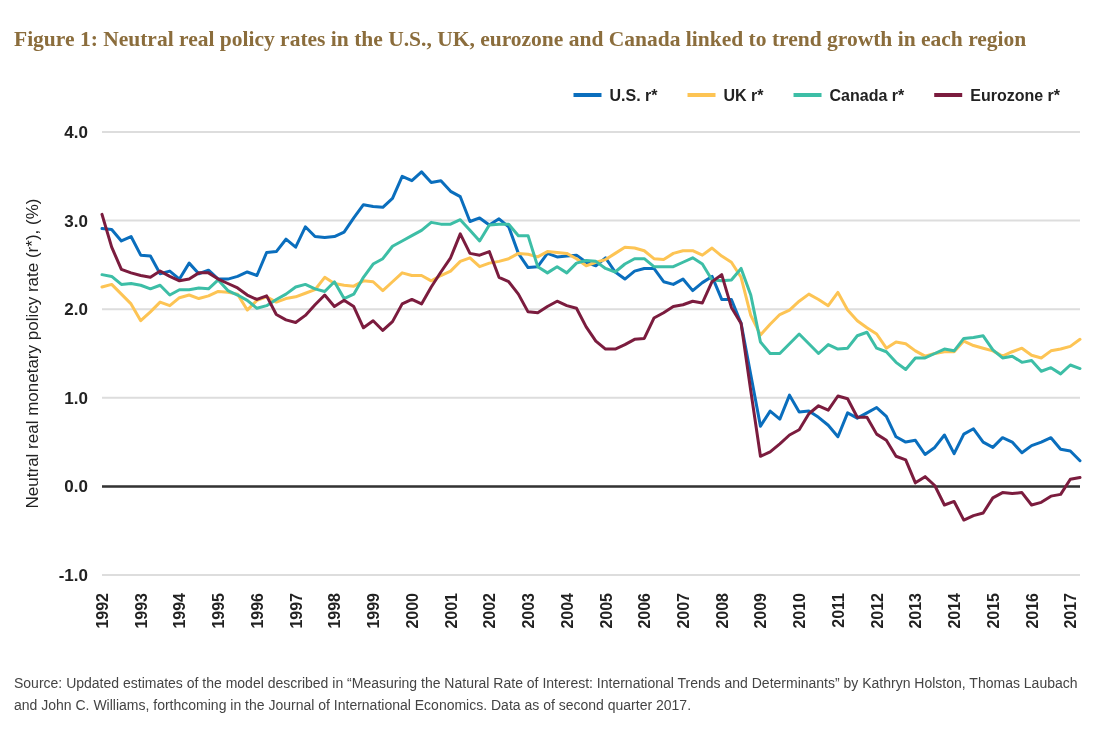 The height and width of the screenshot is (738, 1100). Describe the element at coordinates (219, 610) in the screenshot. I see `x-tick-label: 1995` at that location.